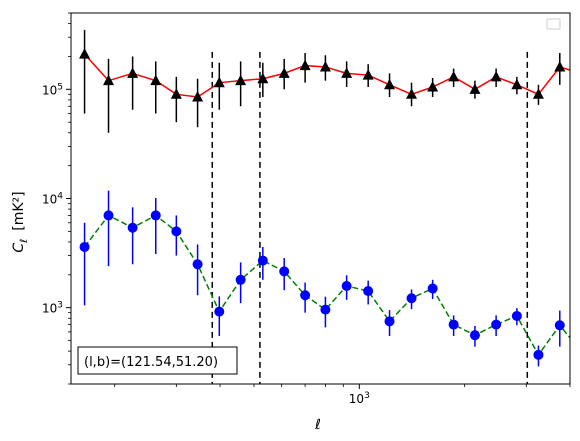 This screenshot has height=441, width=580. I want to click on y-tick-label: 105, so click(52, 89).